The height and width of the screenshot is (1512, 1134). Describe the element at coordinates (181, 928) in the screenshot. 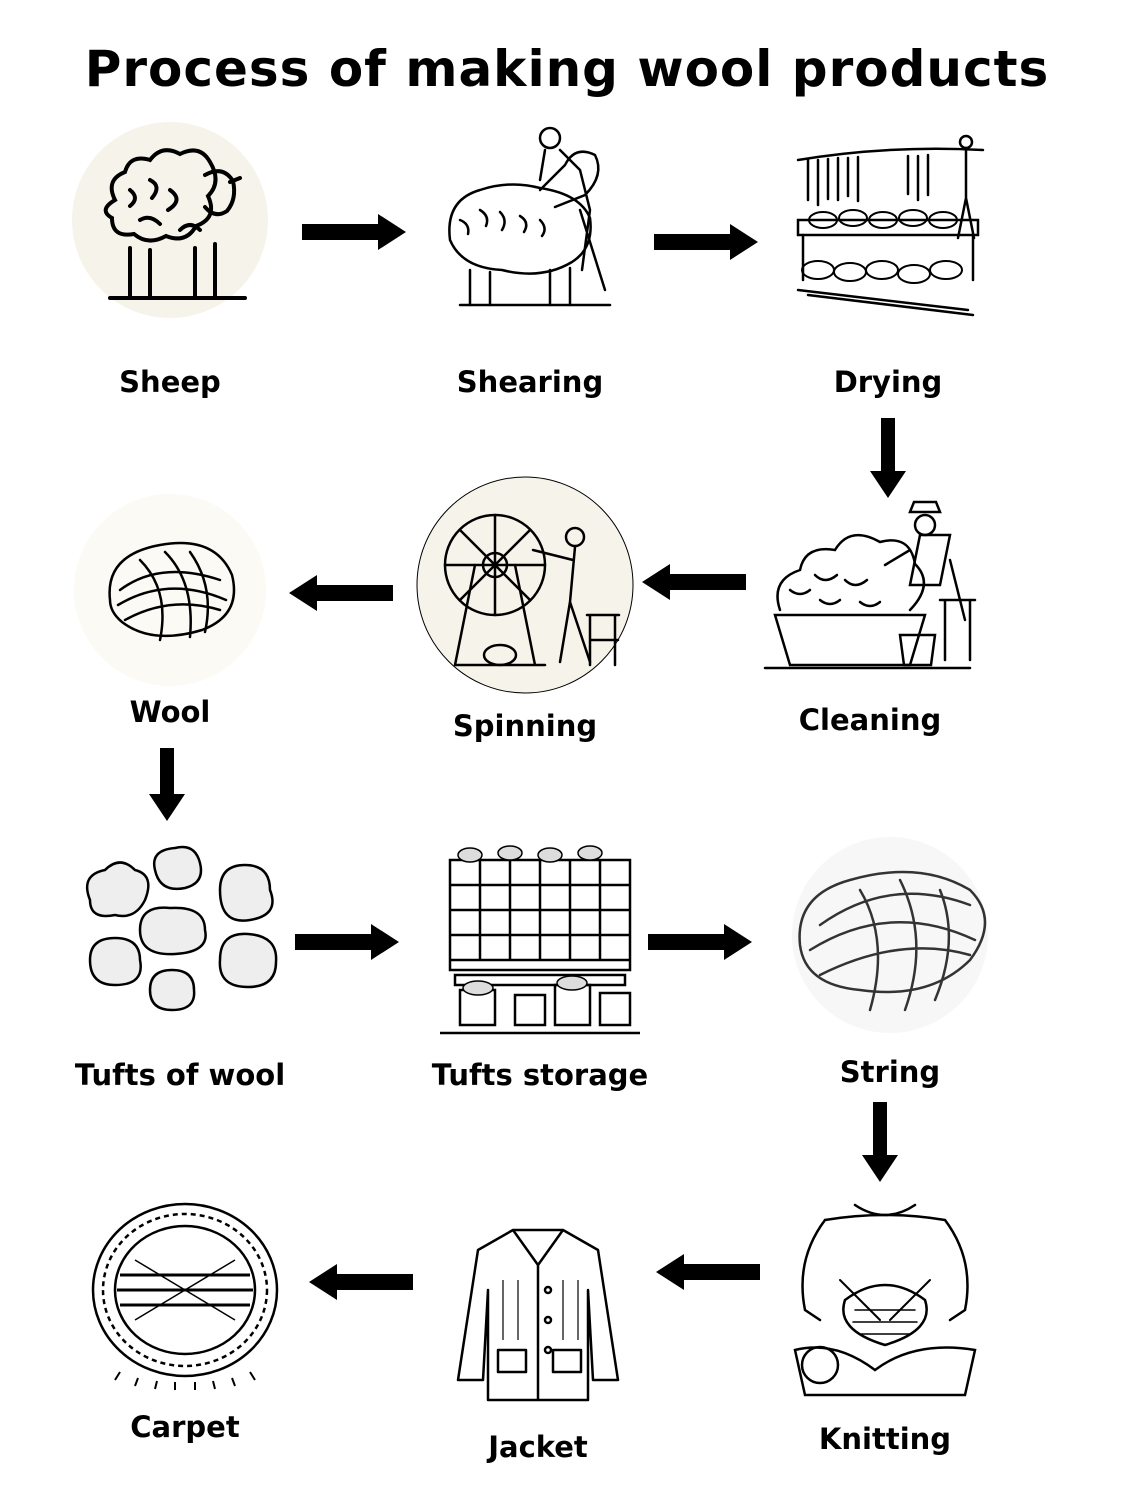

I see `wool-tufts-icon` at that location.